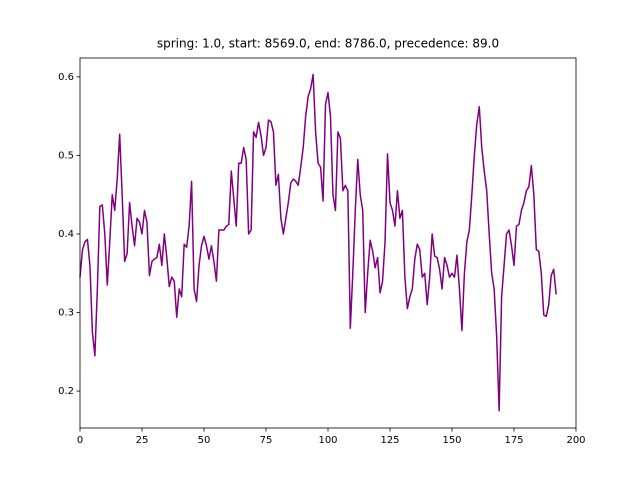 The width and height of the screenshot is (640, 480). What do you see at coordinates (513, 440) in the screenshot?
I see `x-tick-label: 175` at bounding box center [513, 440].